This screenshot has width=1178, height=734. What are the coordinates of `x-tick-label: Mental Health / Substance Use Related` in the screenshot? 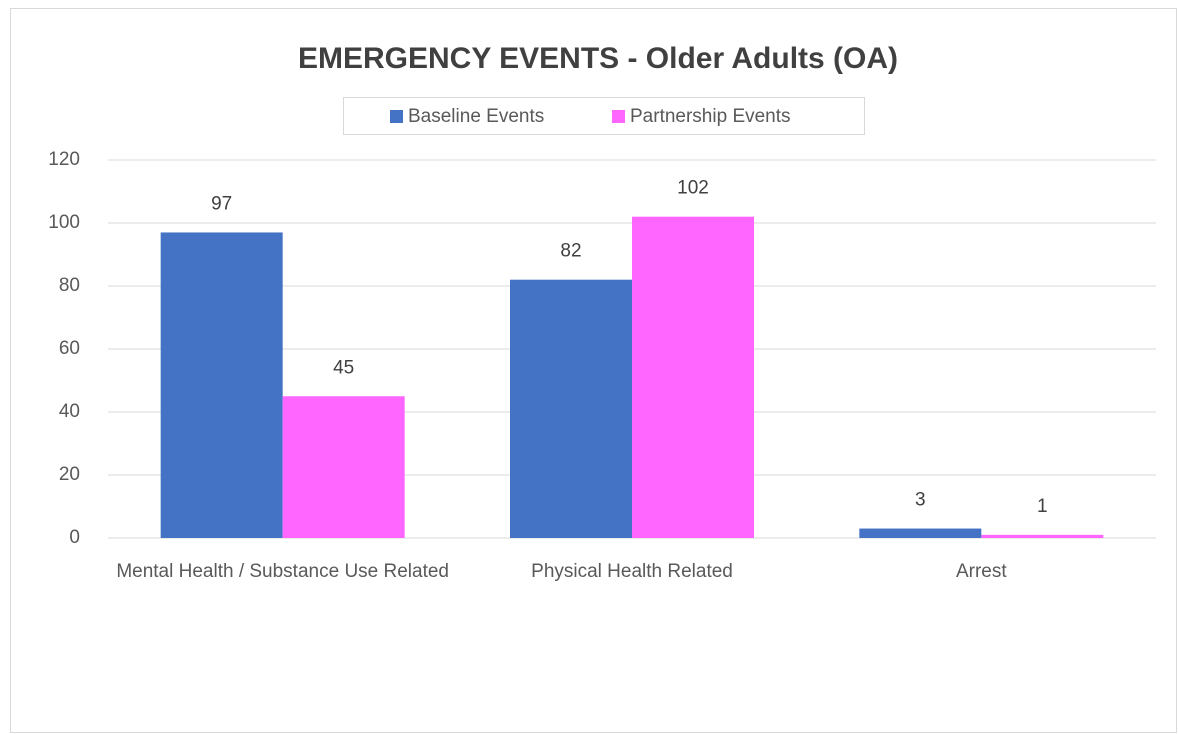 It's located at (282, 571).